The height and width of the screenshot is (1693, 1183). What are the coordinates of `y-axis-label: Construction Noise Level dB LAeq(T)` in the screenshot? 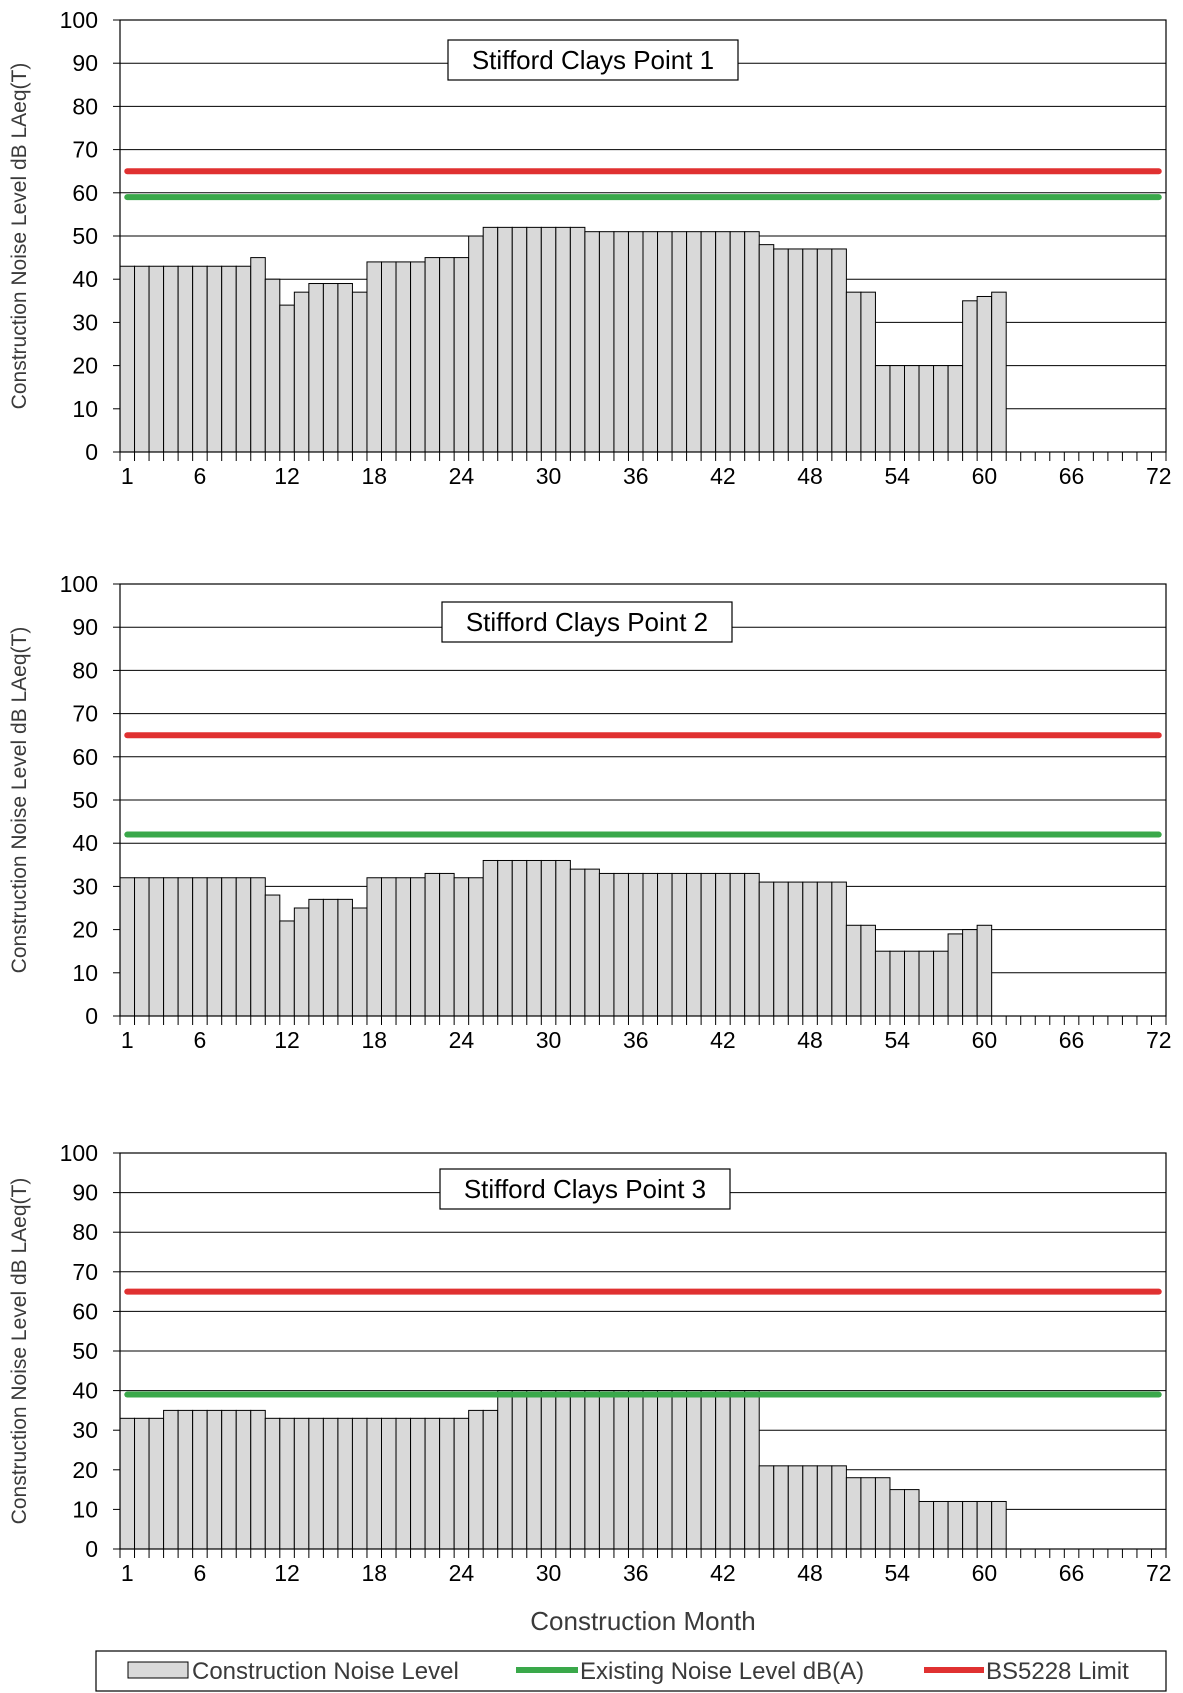 It's located at (19, 1351).